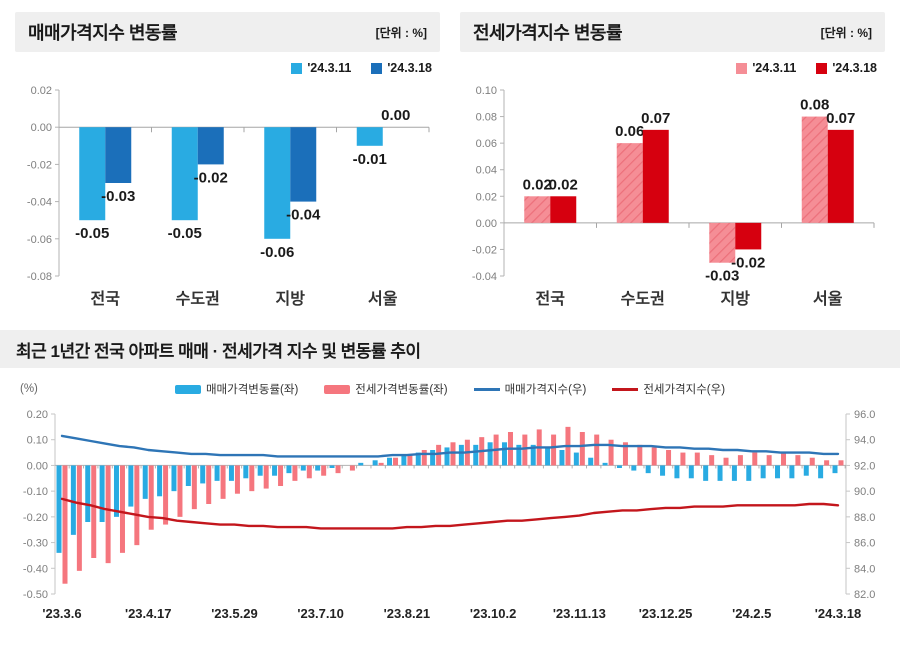 This screenshot has width=900, height=653. What do you see at coordinates (629, 131) in the screenshot?
I see `value-label: 0.06` at bounding box center [629, 131].